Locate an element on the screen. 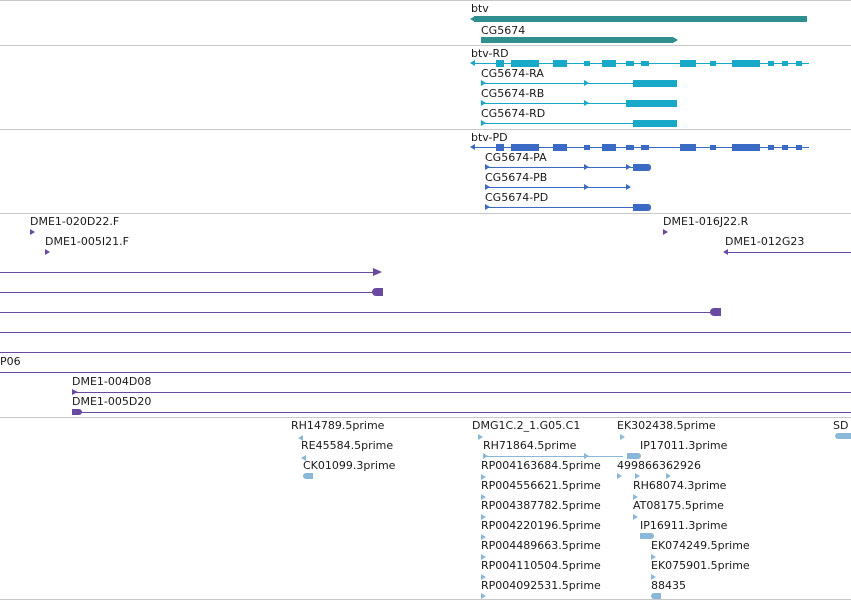 This screenshot has height=601, width=851. est-label: EK302438.5prime is located at coordinates (666, 425).